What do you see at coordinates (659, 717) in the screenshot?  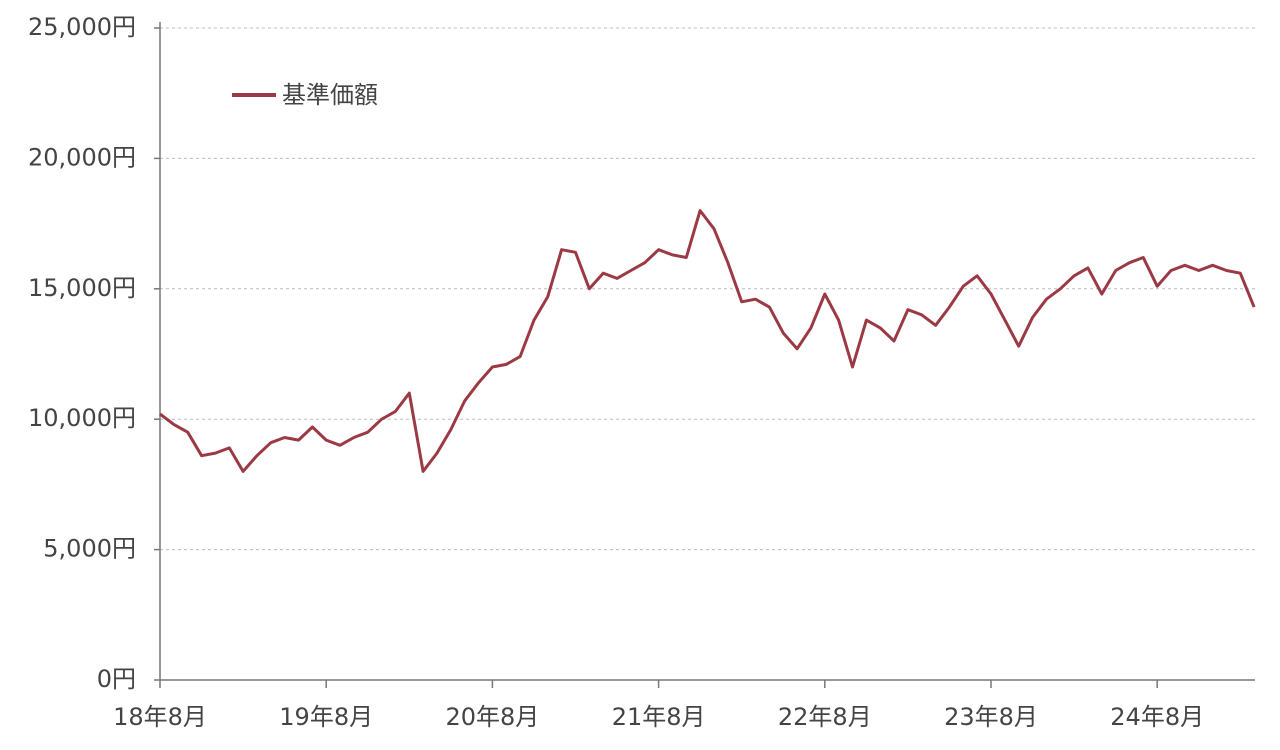 I see `x-tick-label: 21年8月` at bounding box center [659, 717].